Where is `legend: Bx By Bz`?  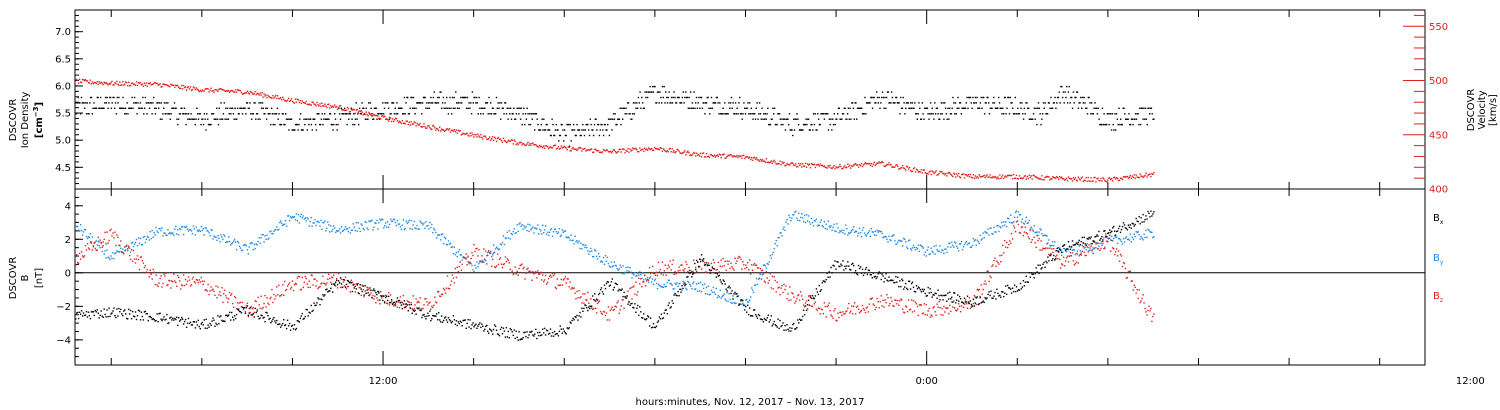
legend: Bx By Bz is located at coordinates (1438, 258).